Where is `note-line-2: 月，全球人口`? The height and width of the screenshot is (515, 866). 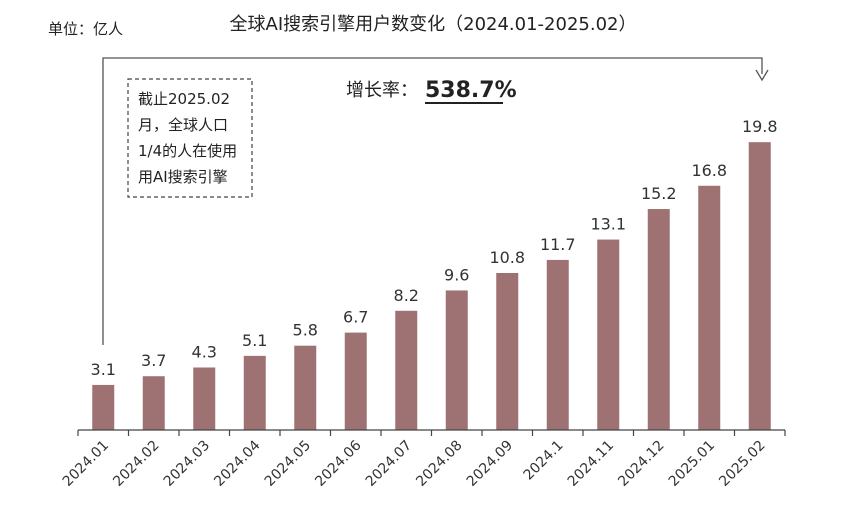 note-line-2: 月，全球人口 is located at coordinates (183, 125).